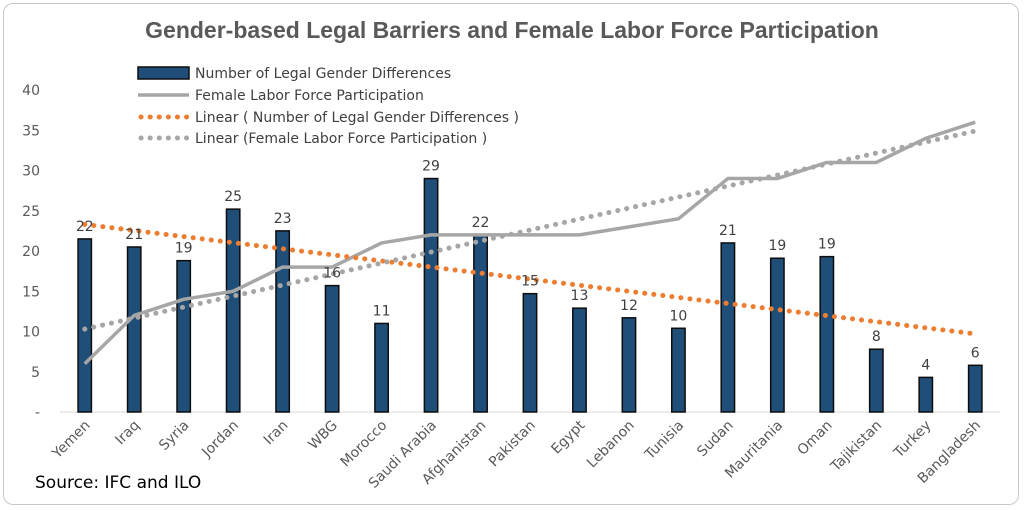  What do you see at coordinates (382, 311) in the screenshot?
I see `bar-data-label: 11` at bounding box center [382, 311].